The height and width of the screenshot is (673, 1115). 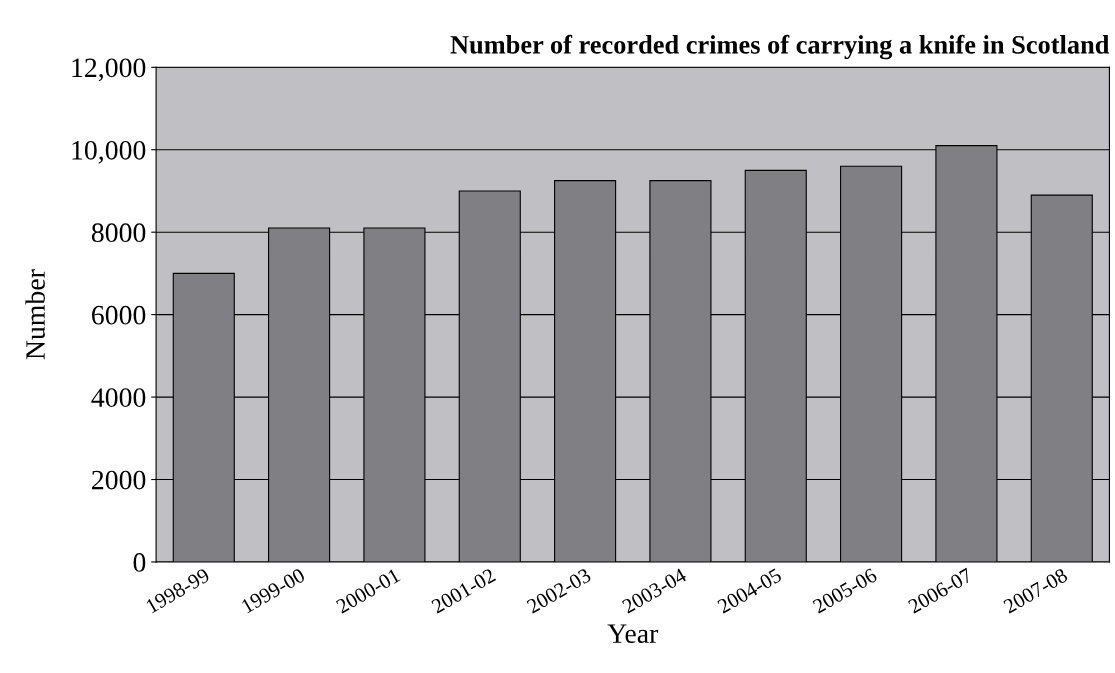 I want to click on x-axis-title: Year, so click(x=633, y=633).